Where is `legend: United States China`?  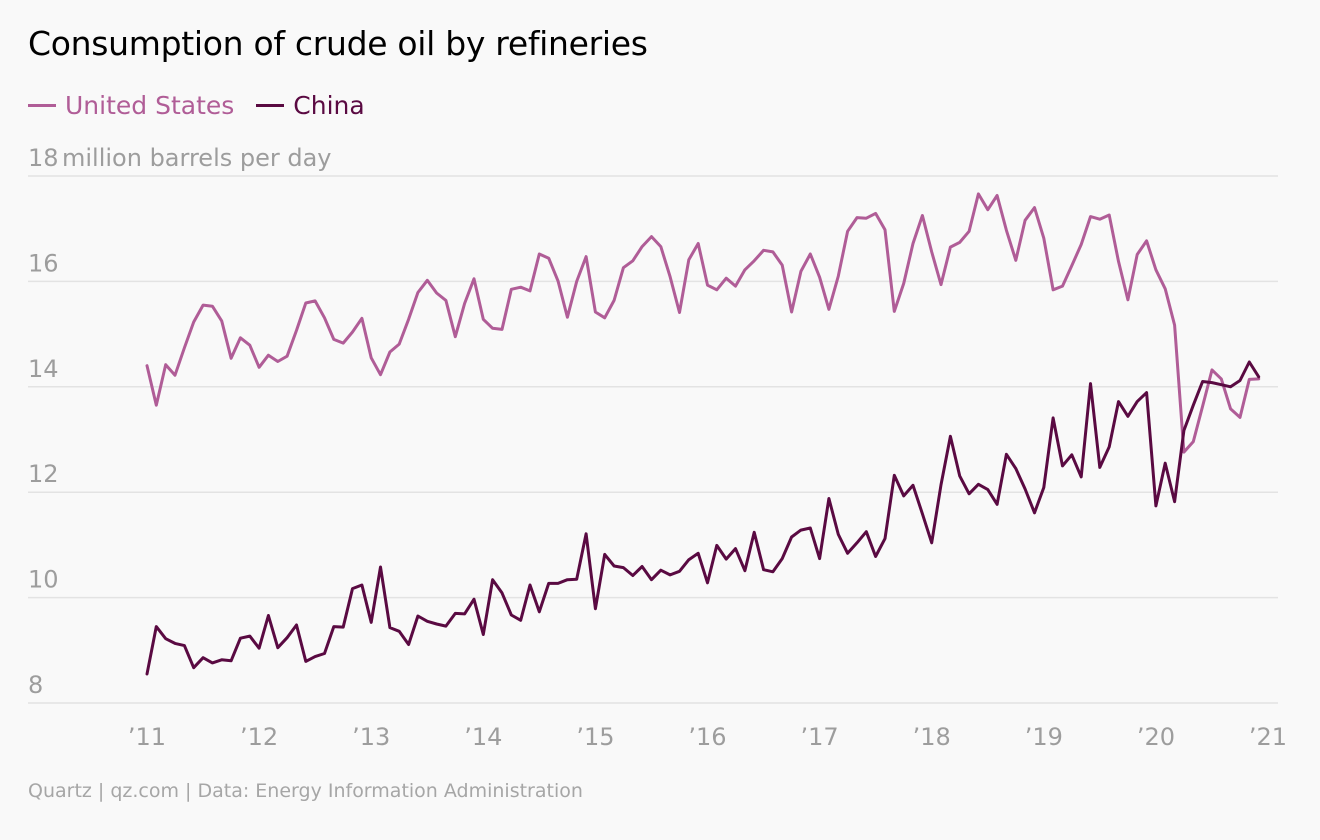 legend: United States China is located at coordinates (207, 105).